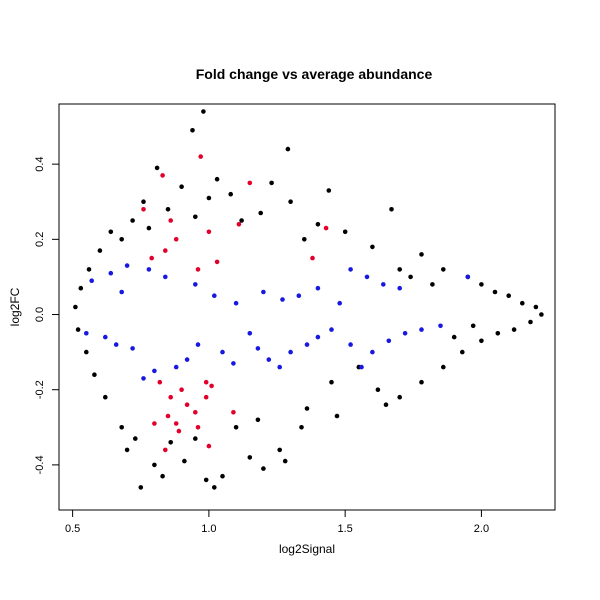  Describe the element at coordinates (40, 464) in the screenshot. I see `y-tick-label: -0.4` at that location.